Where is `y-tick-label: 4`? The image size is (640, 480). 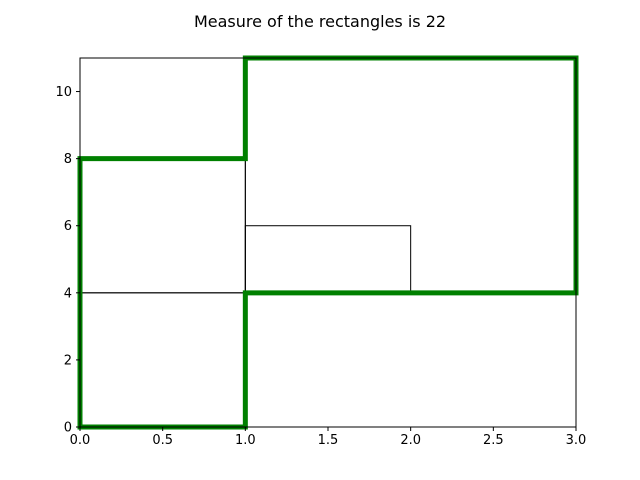 y-tick-label: 4 is located at coordinates (68, 293).